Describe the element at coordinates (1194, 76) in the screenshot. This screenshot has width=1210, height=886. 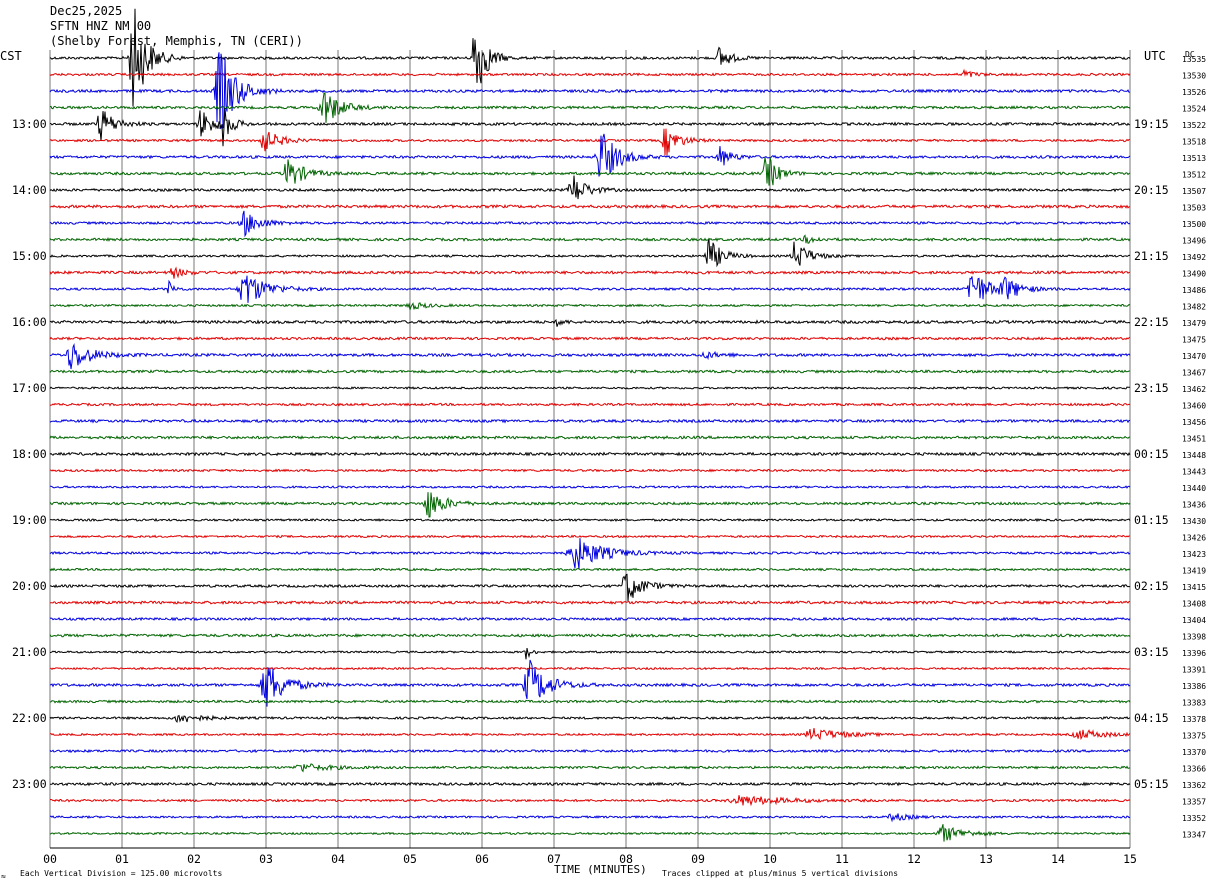
I see `dc-offset-label: 13530` at that location.